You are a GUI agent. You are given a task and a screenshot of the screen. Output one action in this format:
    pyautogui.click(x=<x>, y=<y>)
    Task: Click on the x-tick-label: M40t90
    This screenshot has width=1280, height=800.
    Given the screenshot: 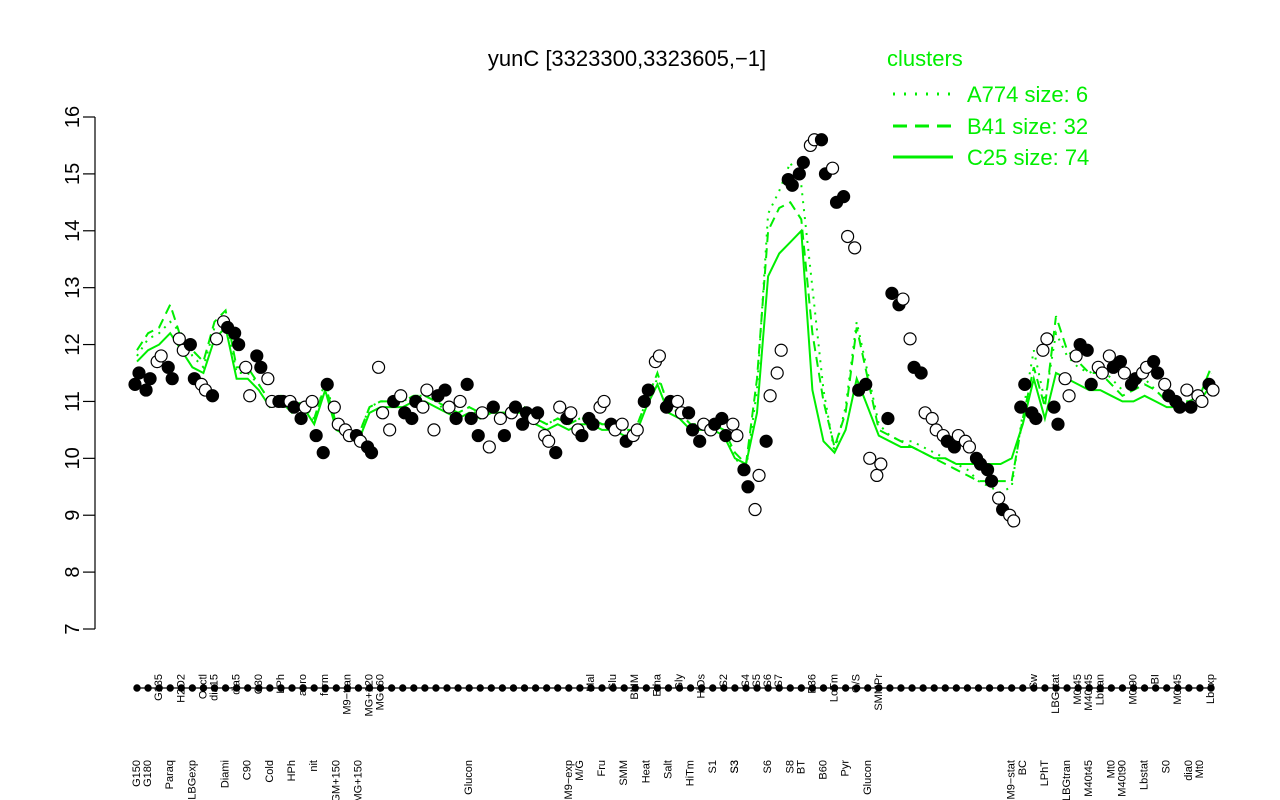 What is the action you would take?
    pyautogui.click(x=1122, y=778)
    